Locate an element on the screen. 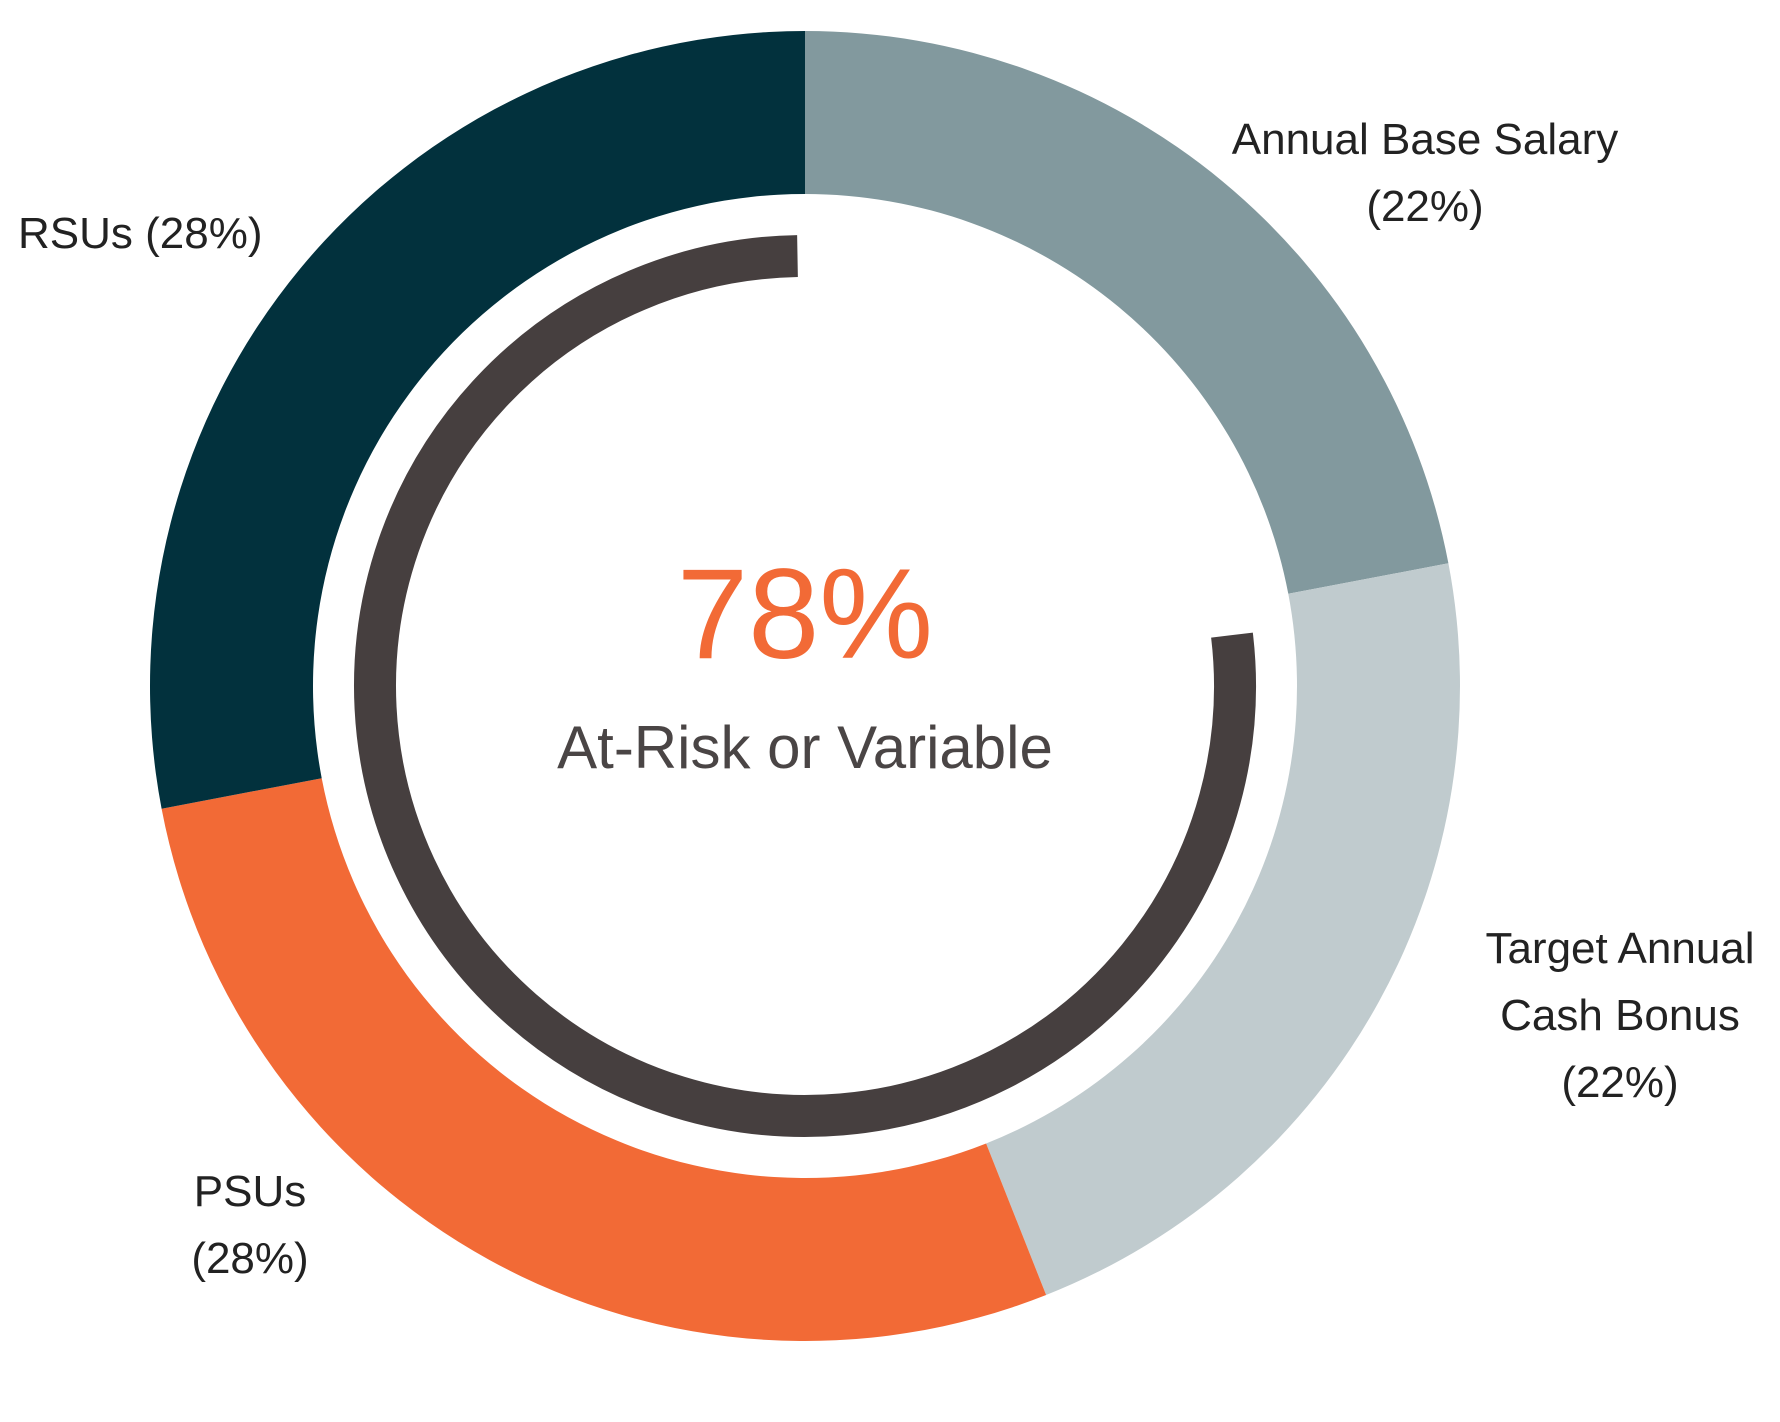 The width and height of the screenshot is (1780, 1422). label-line: (28%) is located at coordinates (249, 1258).